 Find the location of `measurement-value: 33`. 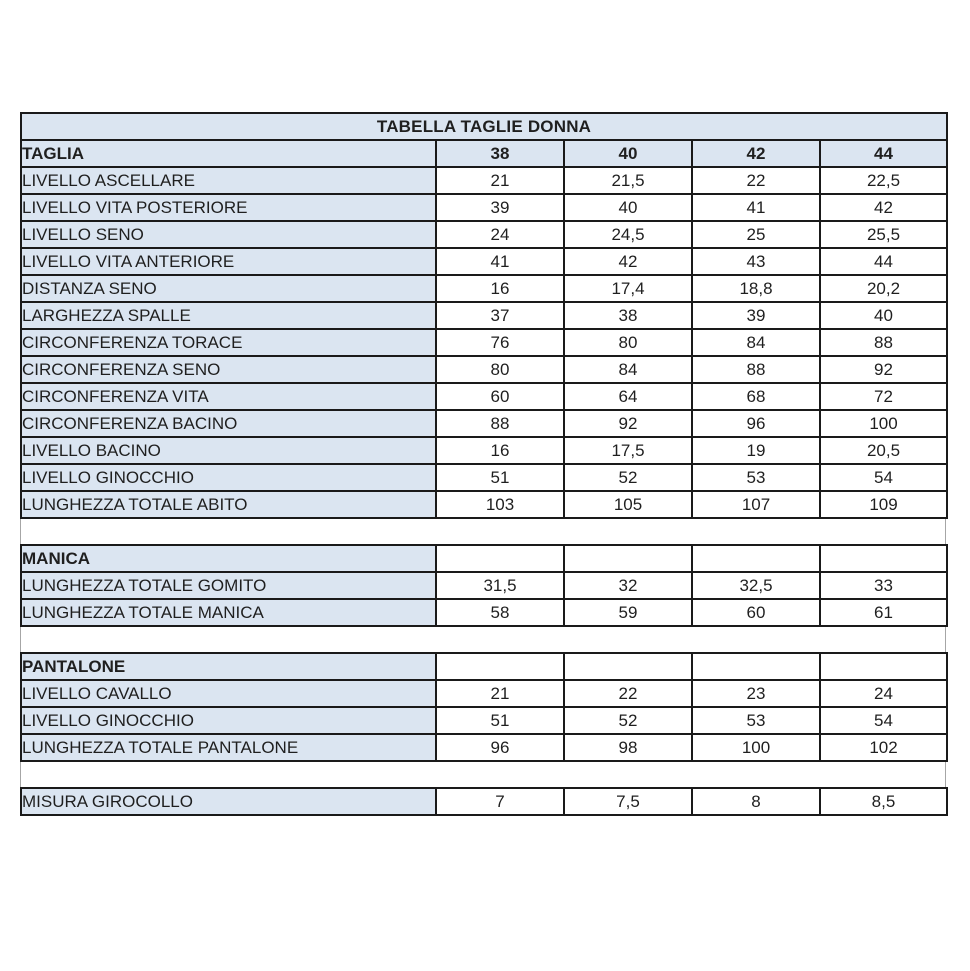

measurement-value: 33 is located at coordinates (883, 585).